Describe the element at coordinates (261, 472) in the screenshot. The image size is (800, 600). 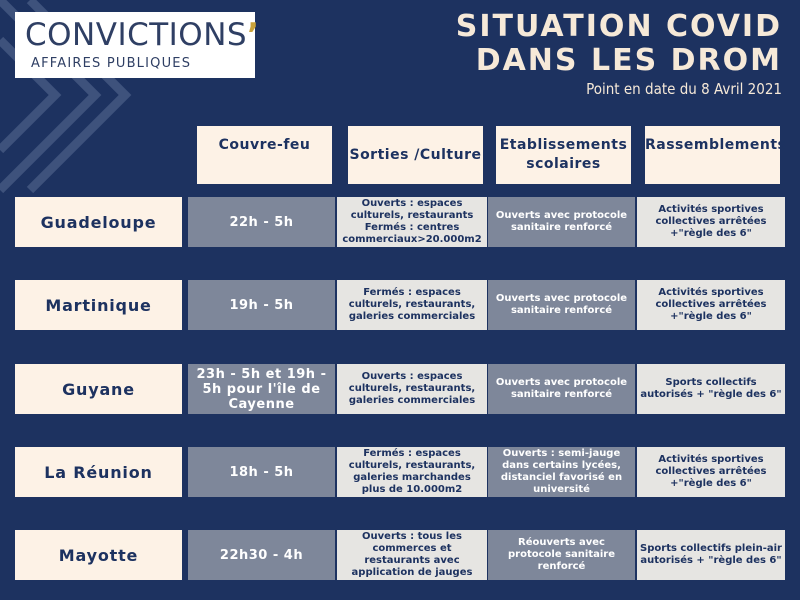
I see `curfew-cell: 18h - 5h` at that location.